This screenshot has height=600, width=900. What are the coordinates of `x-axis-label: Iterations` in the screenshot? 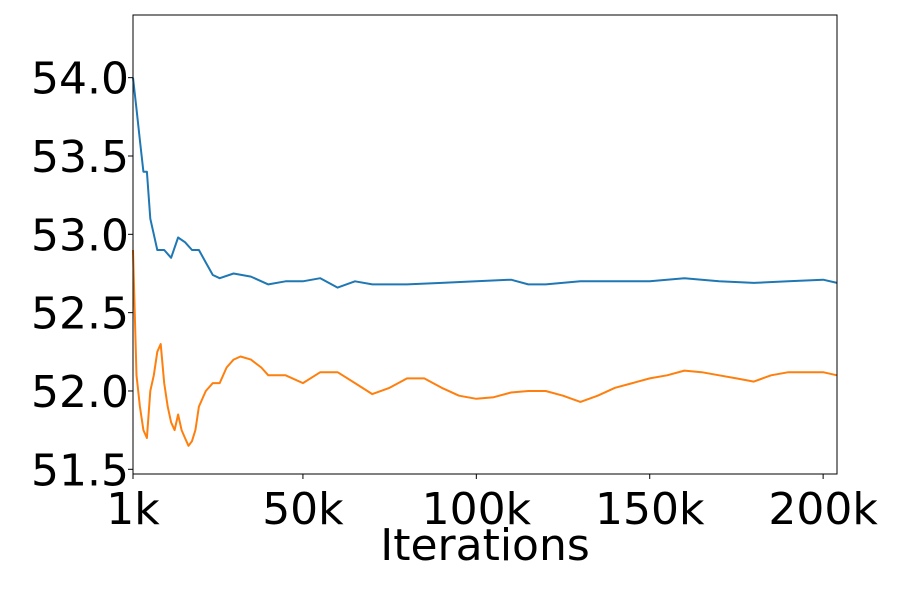 It's located at (485, 545).